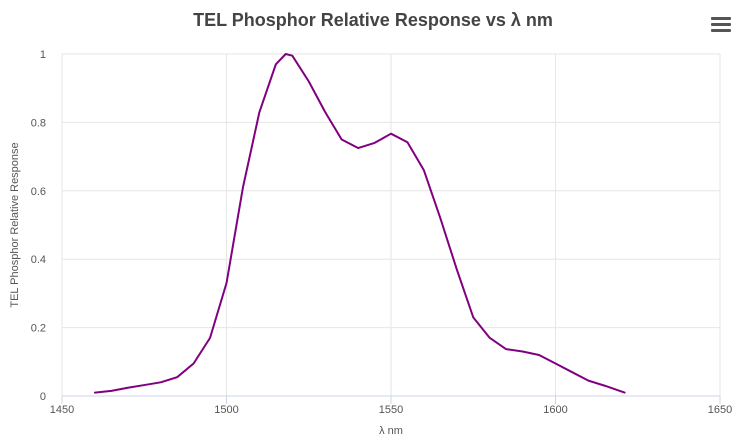  What do you see at coordinates (15, 224) in the screenshot?
I see `y-axis-label: TEL Phosphor Relative Response` at bounding box center [15, 224].